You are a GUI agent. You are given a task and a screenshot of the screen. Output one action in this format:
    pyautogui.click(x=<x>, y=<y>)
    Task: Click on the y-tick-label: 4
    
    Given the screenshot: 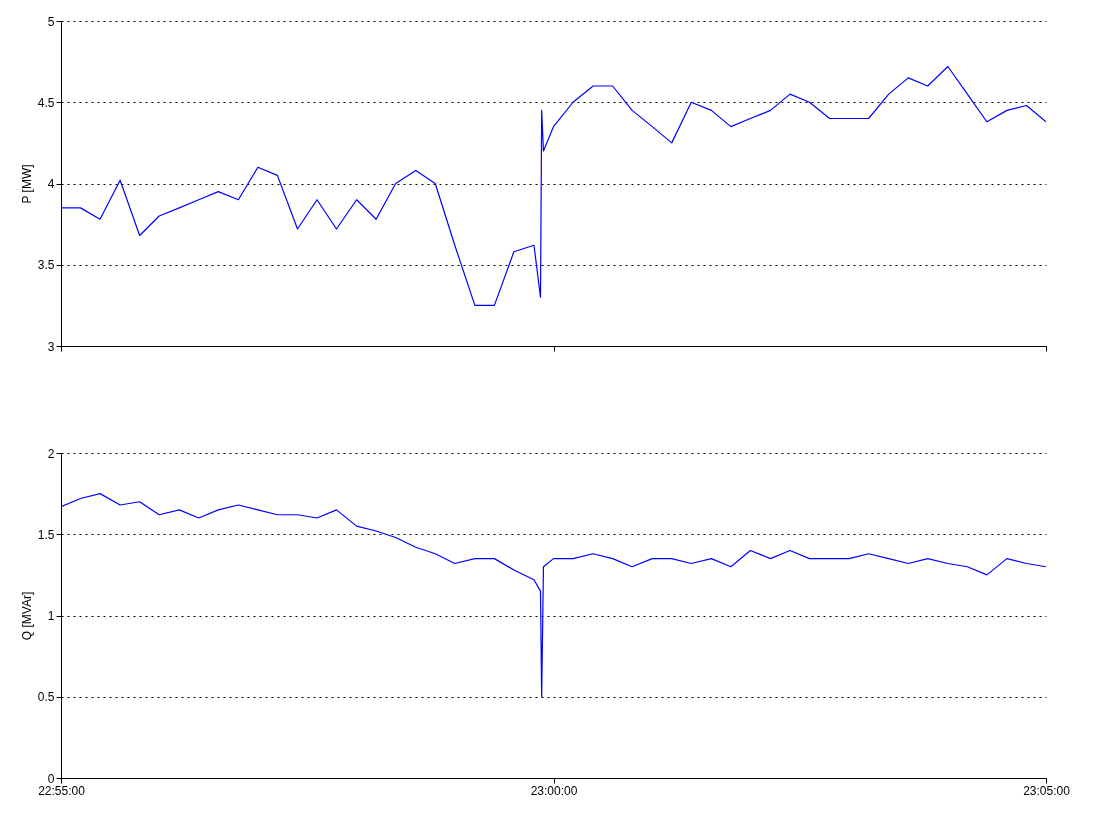 What is the action you would take?
    pyautogui.click(x=51, y=184)
    